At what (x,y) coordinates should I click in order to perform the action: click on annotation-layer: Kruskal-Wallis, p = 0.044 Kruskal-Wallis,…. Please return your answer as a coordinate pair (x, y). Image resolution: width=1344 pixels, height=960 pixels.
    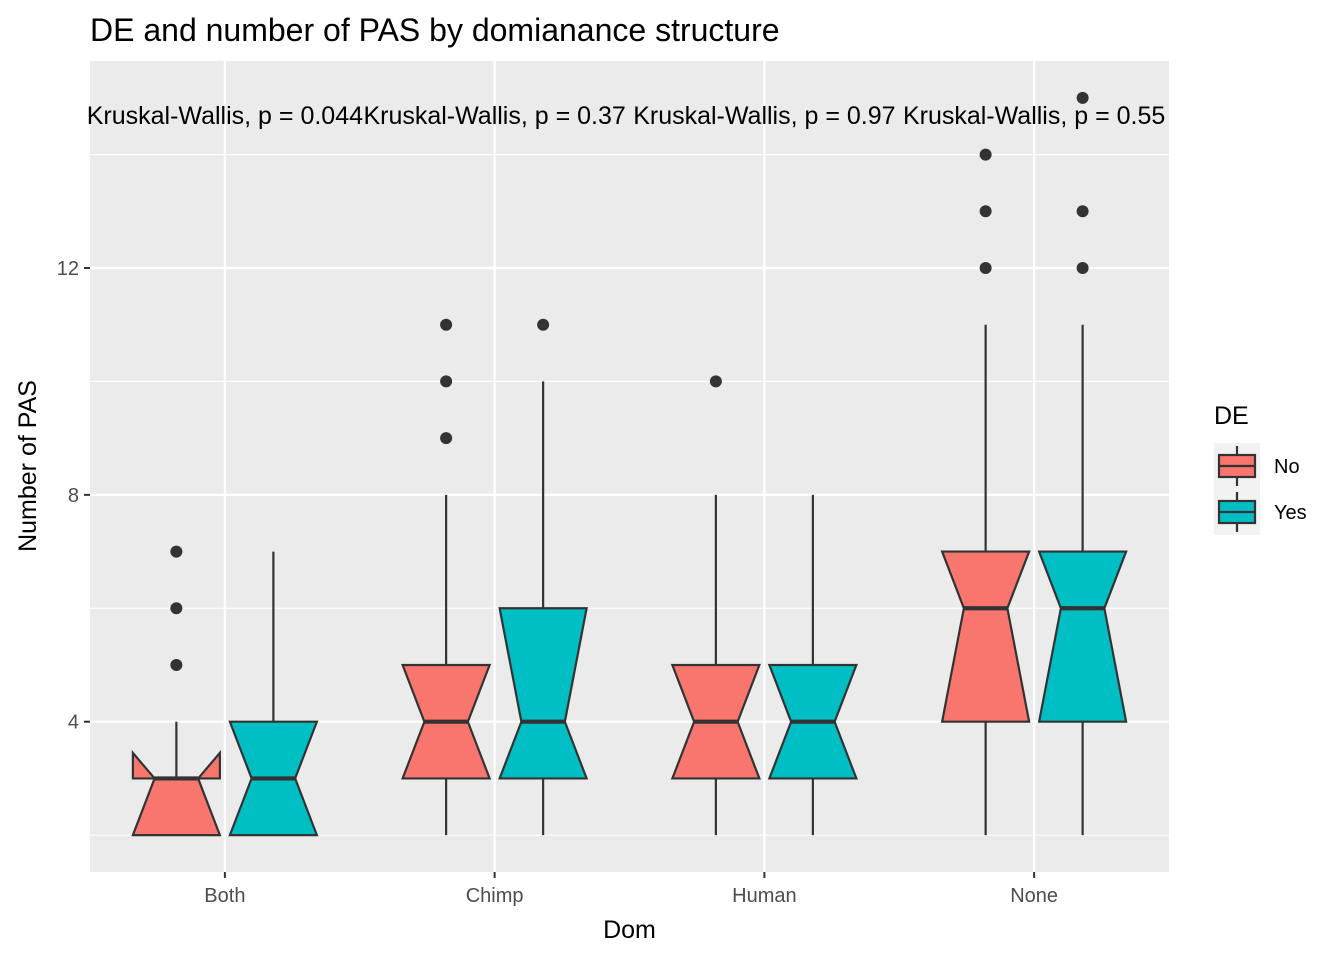
    Looking at the image, I should click on (626, 116).